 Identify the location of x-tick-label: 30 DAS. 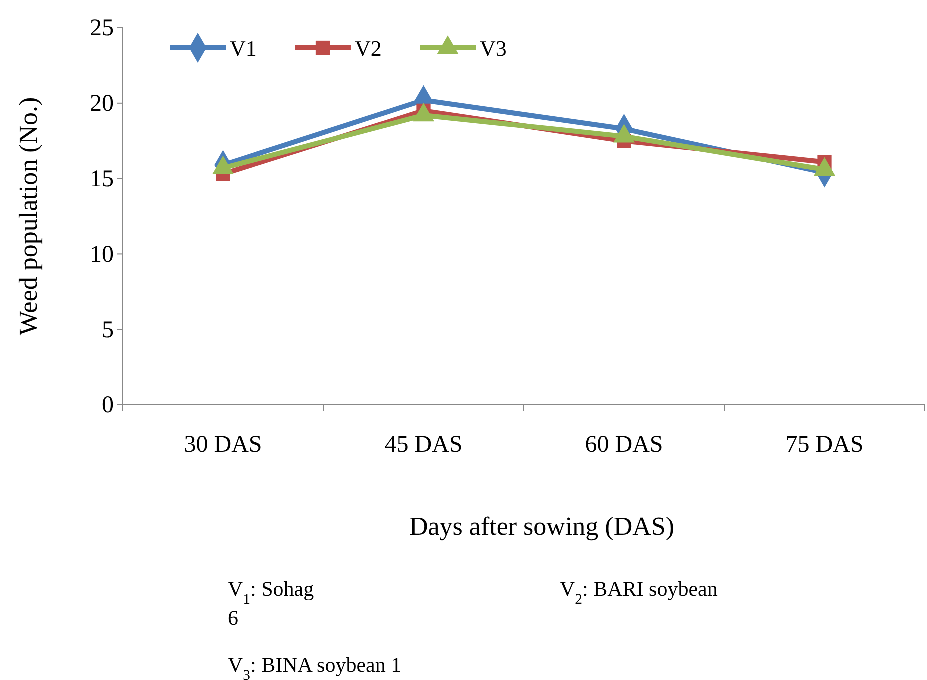
(223, 445).